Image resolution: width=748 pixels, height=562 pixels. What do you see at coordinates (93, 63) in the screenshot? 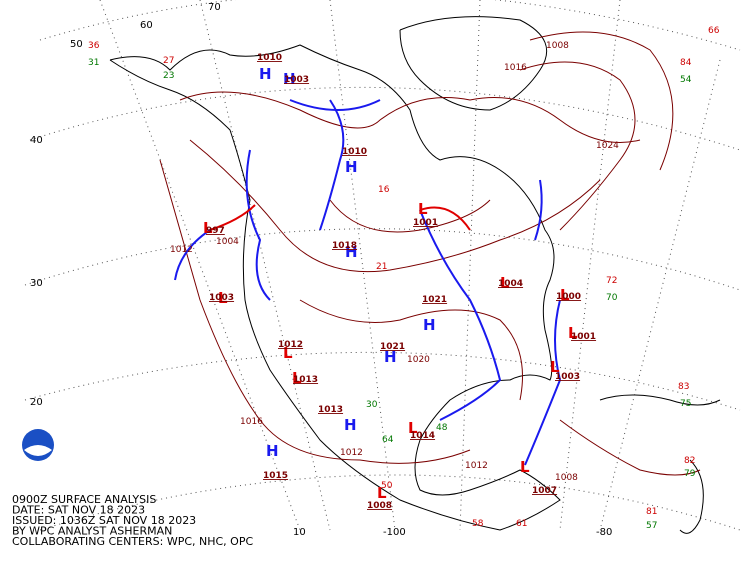
I see `station-value: 31` at bounding box center [93, 63].